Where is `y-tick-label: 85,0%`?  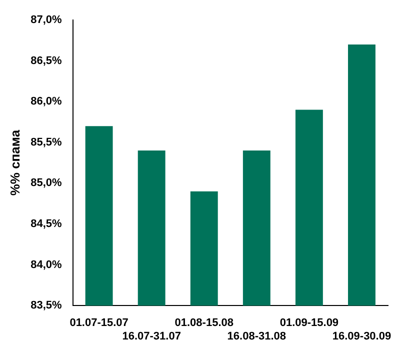
y-tick-label: 85,0% is located at coordinates (46, 183).